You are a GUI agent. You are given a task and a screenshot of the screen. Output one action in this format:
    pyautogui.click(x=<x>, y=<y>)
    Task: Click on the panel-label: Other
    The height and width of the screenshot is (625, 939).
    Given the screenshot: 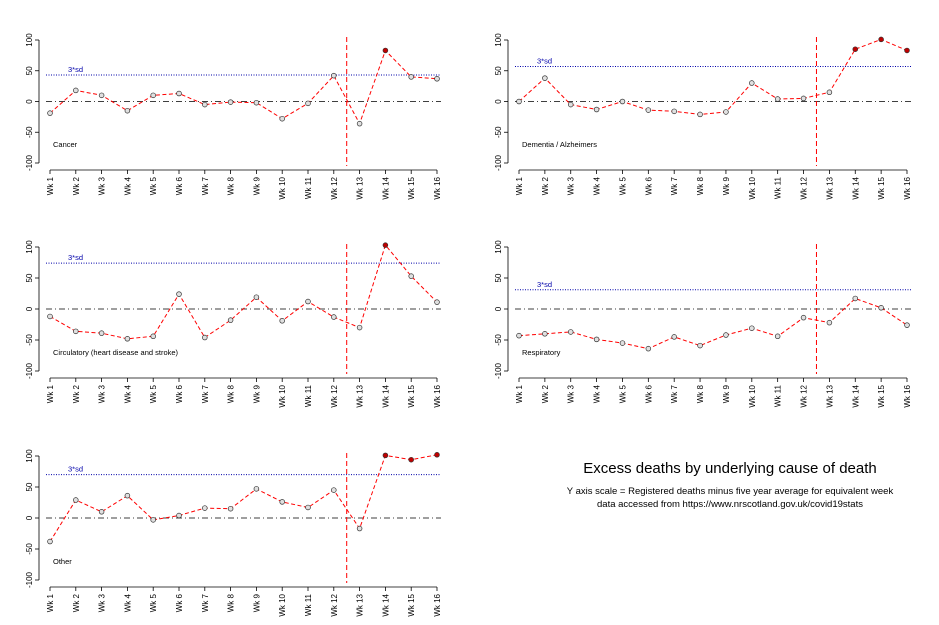 What is the action you would take?
    pyautogui.click(x=62, y=561)
    